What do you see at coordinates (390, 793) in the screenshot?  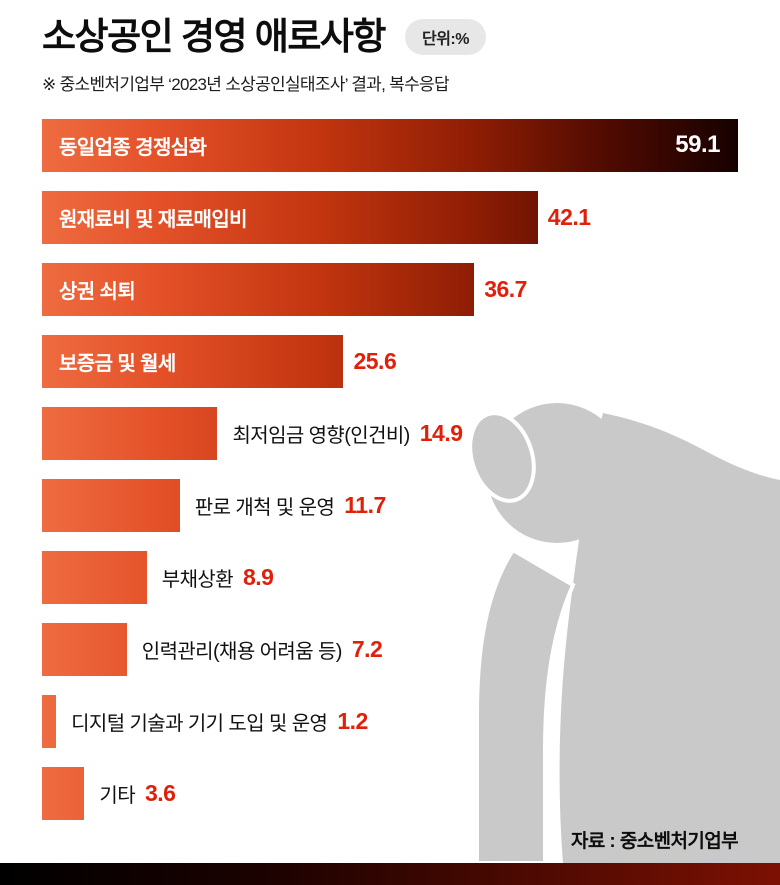 I see `chart-row-9: 기타 3.6` at bounding box center [390, 793].